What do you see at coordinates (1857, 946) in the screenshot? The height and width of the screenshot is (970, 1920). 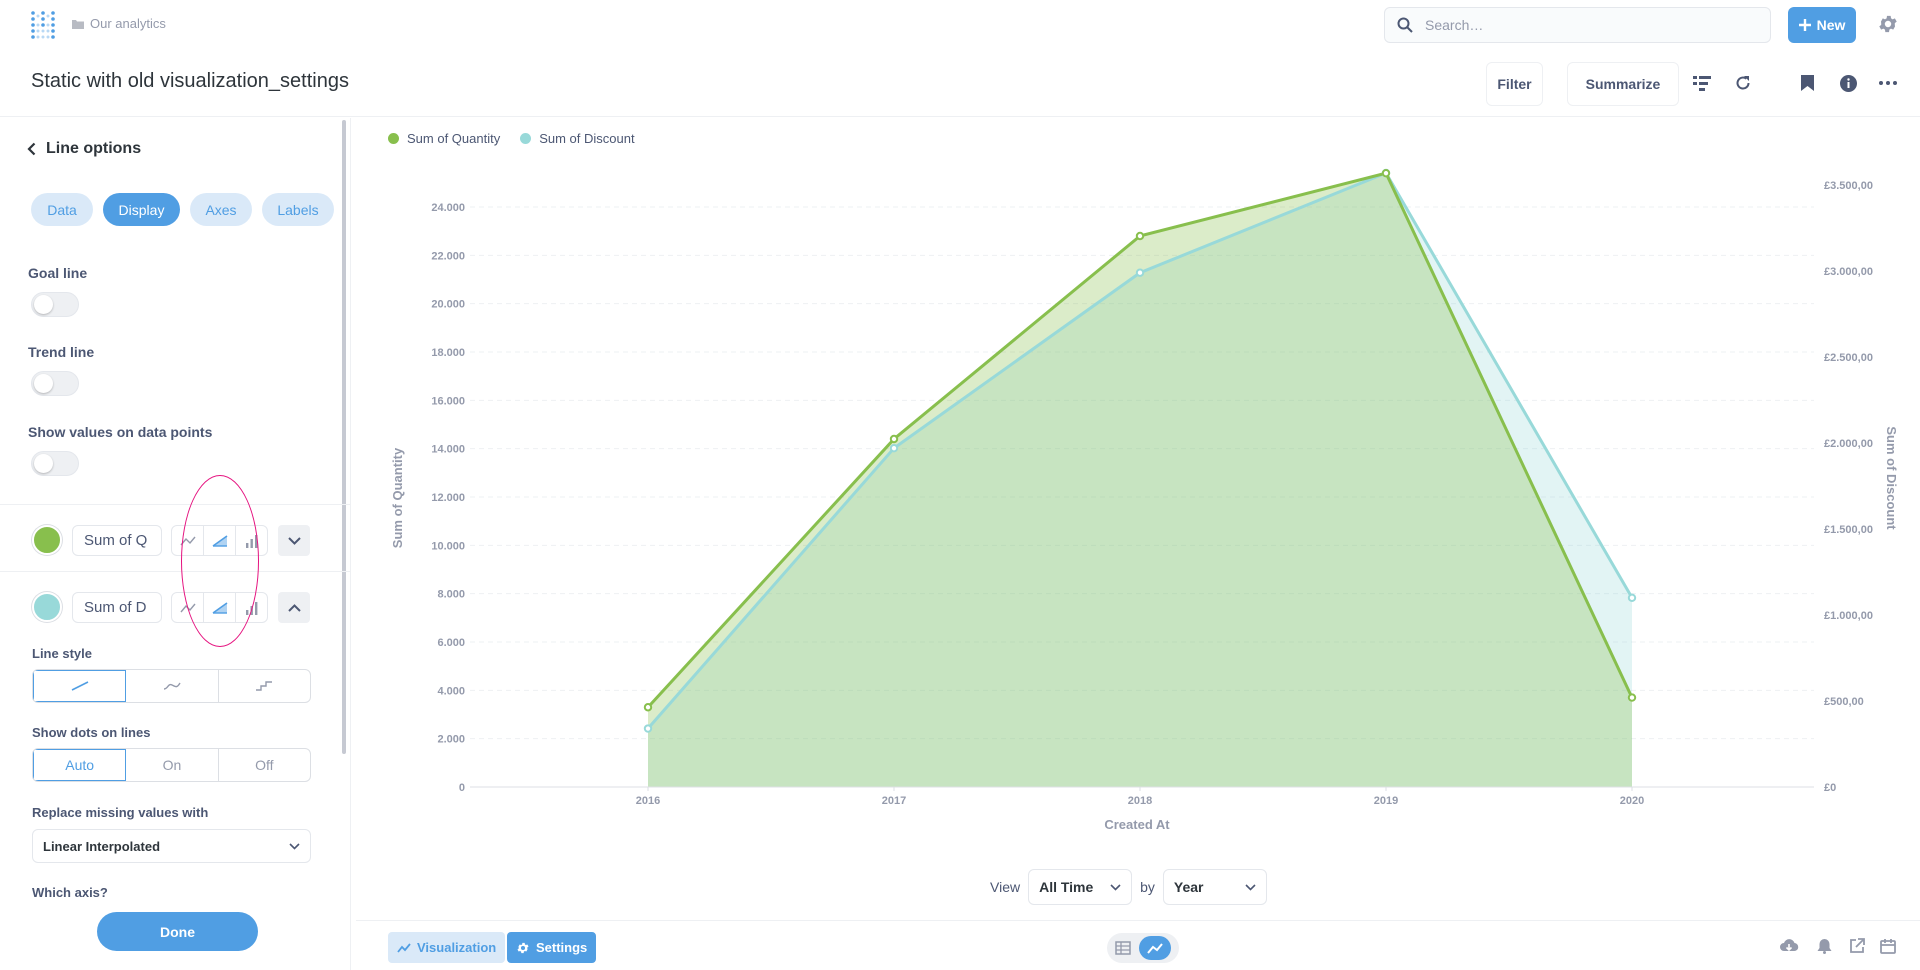 I see `share-icon` at bounding box center [1857, 946].